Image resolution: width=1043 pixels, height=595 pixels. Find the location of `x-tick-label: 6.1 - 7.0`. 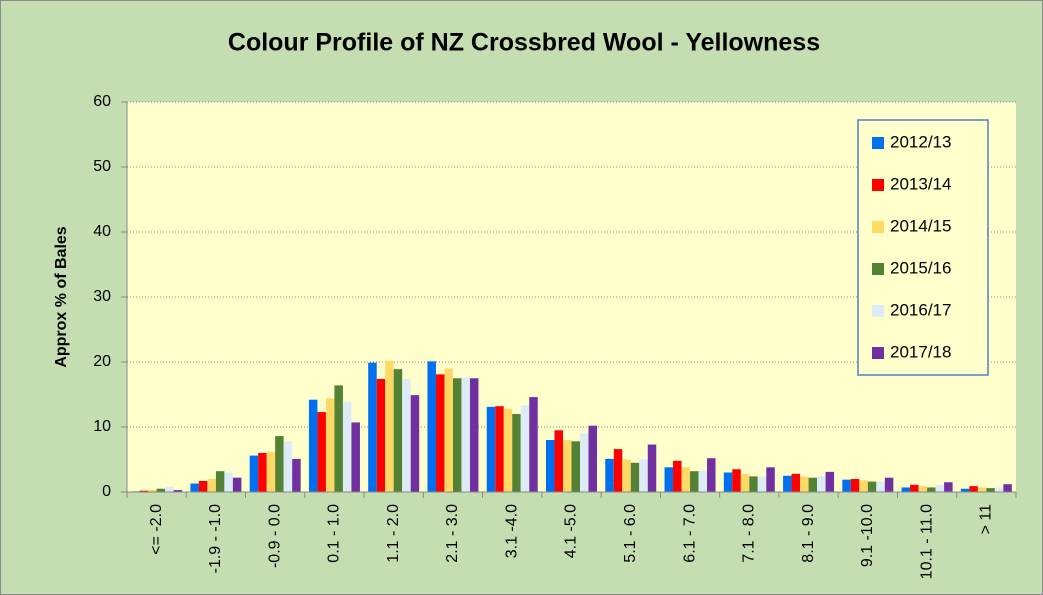

x-tick-label: 6.1 - 7.0 is located at coordinates (689, 533).